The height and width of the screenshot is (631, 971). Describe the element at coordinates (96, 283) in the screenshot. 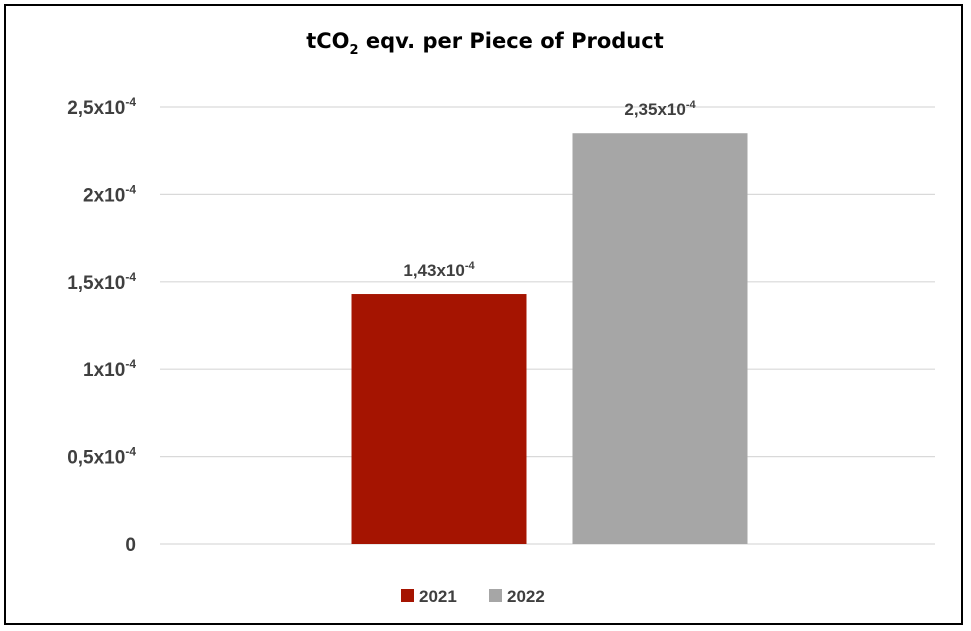

I see `y-tick-base: 1,5x10` at that location.